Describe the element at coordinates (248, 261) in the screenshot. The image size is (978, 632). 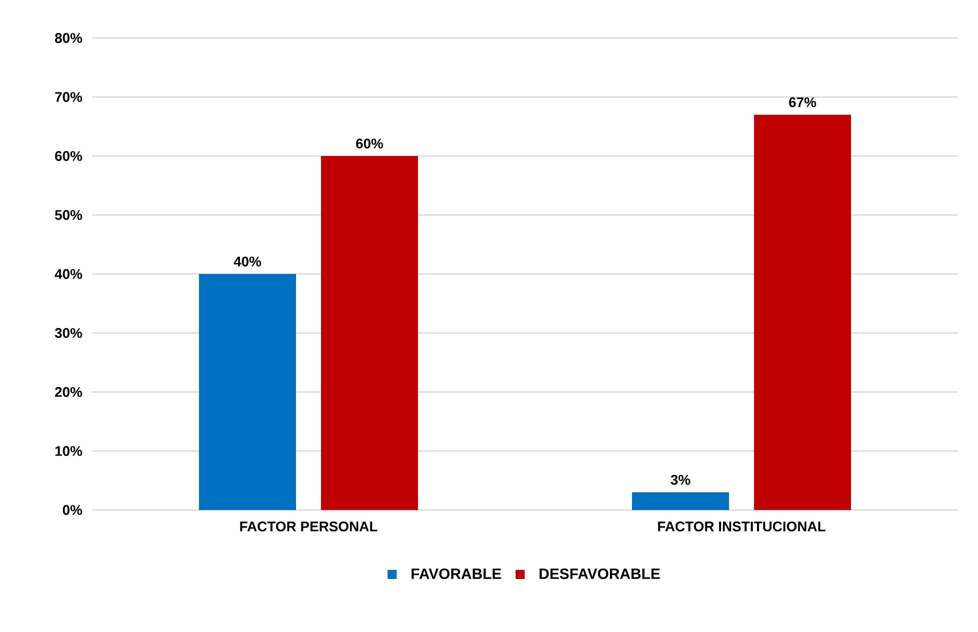
I see `data-label: 40%` at that location.